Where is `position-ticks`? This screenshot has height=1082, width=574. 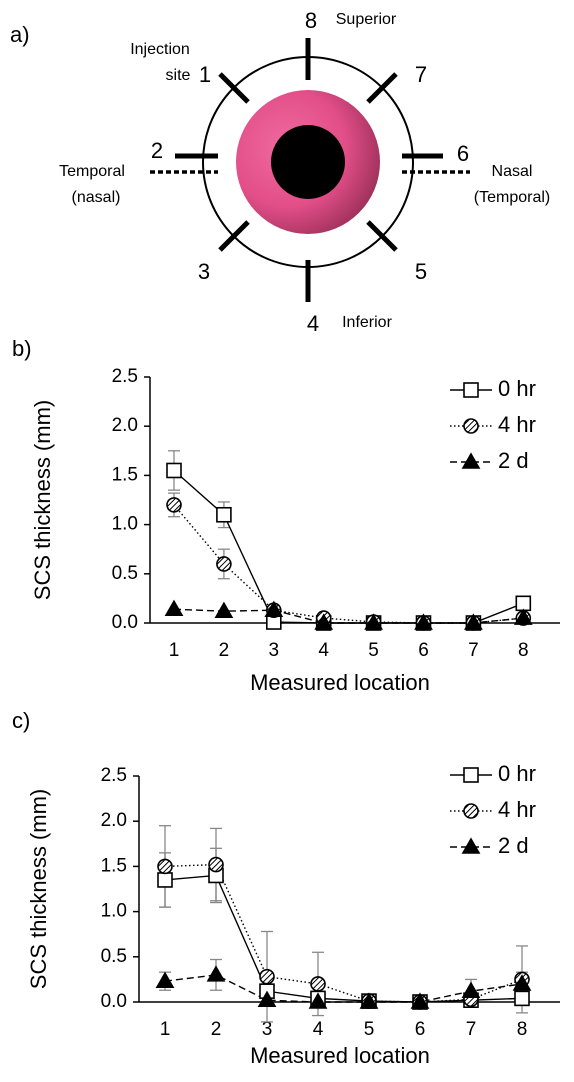 position-ticks is located at coordinates (309, 170).